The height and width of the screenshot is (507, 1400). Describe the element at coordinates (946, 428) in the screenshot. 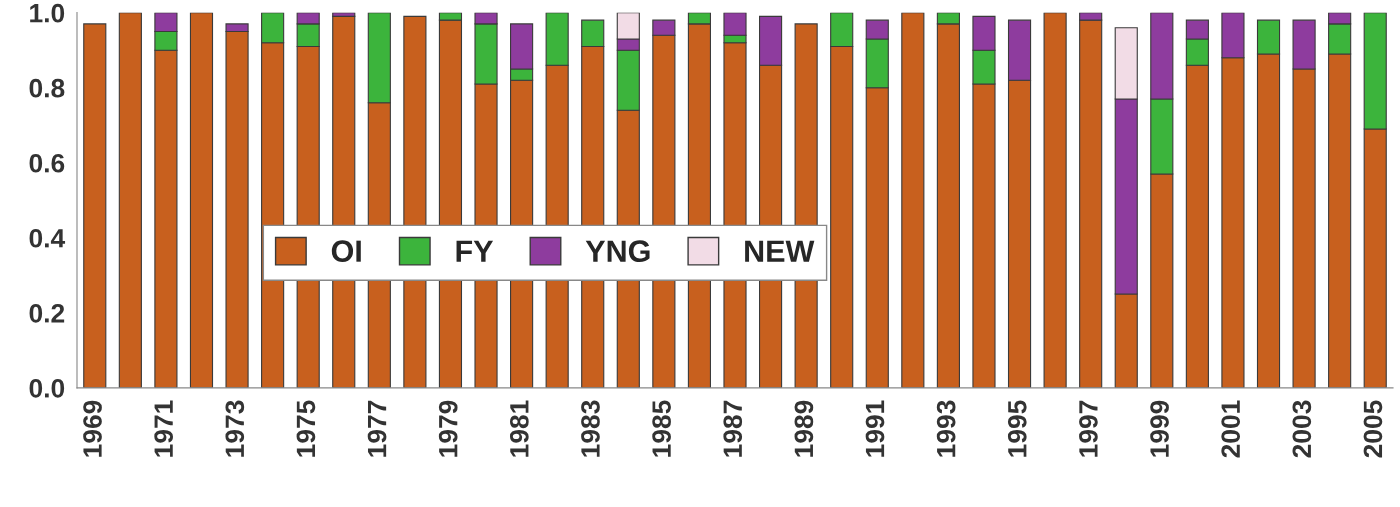

I see `x-tick-label: 1993` at that location.